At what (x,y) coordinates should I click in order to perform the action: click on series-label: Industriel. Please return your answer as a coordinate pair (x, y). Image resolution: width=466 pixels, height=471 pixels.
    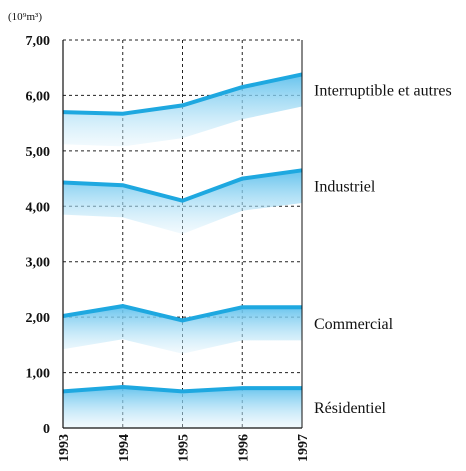
    Looking at the image, I should click on (345, 187).